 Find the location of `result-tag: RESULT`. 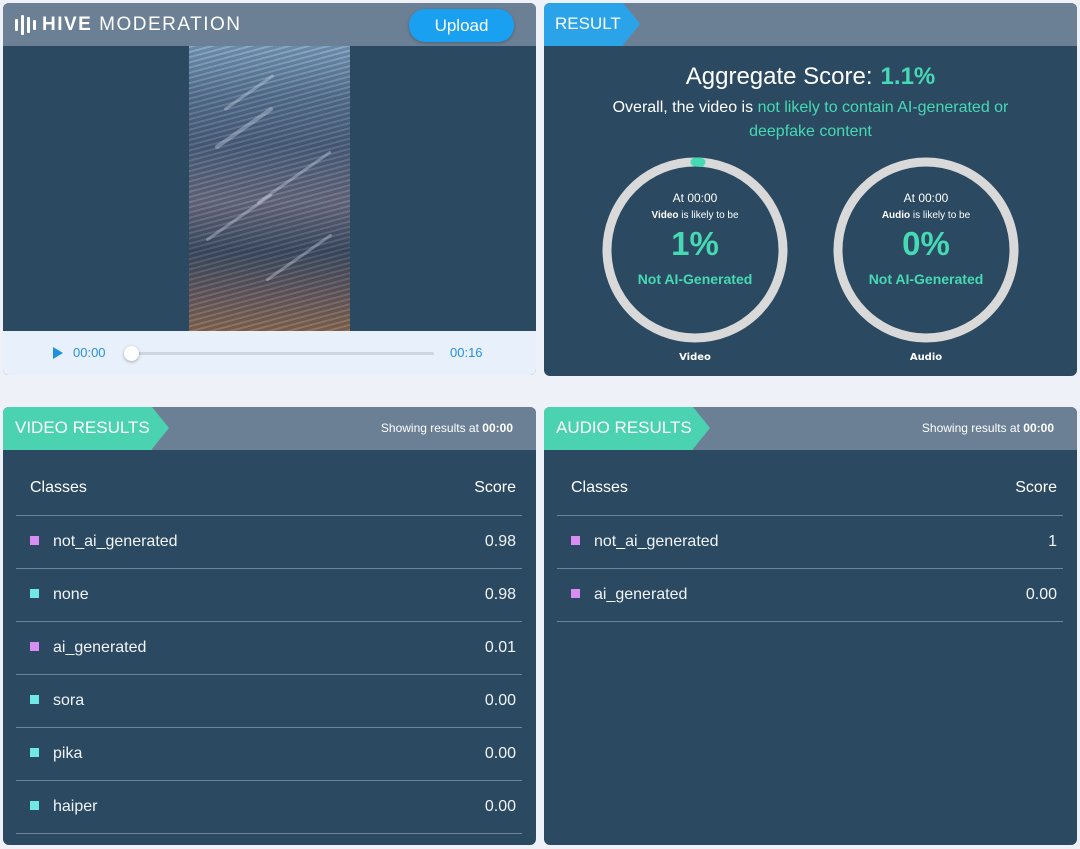

result-tag: RESULT is located at coordinates (592, 24).